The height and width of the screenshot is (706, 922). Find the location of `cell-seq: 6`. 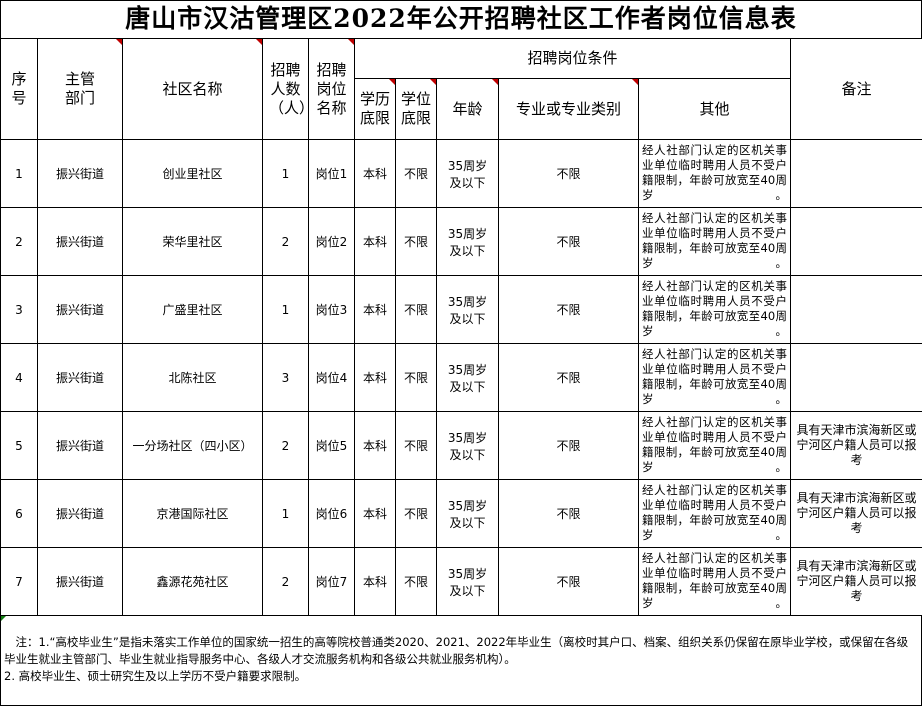

cell-seq: 6 is located at coordinates (19, 514).